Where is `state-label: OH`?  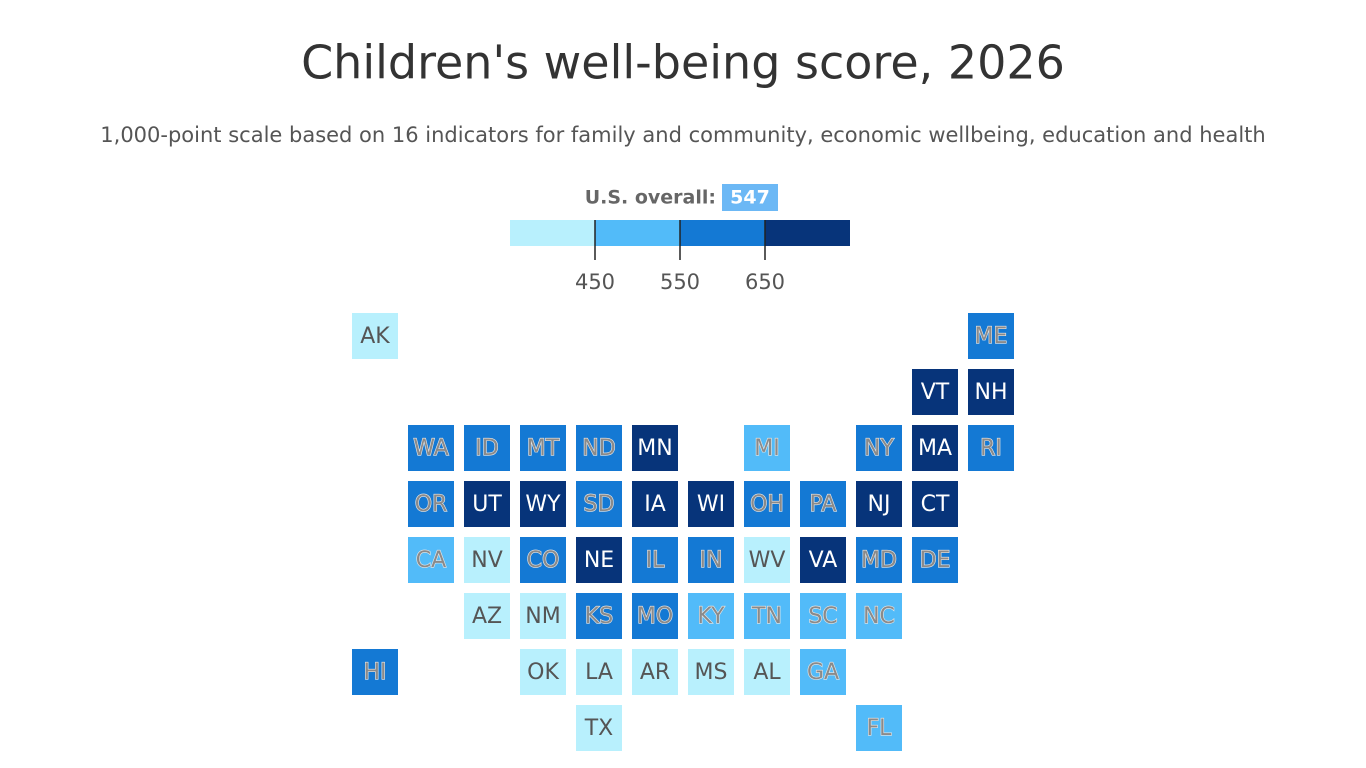 state-label: OH is located at coordinates (767, 504).